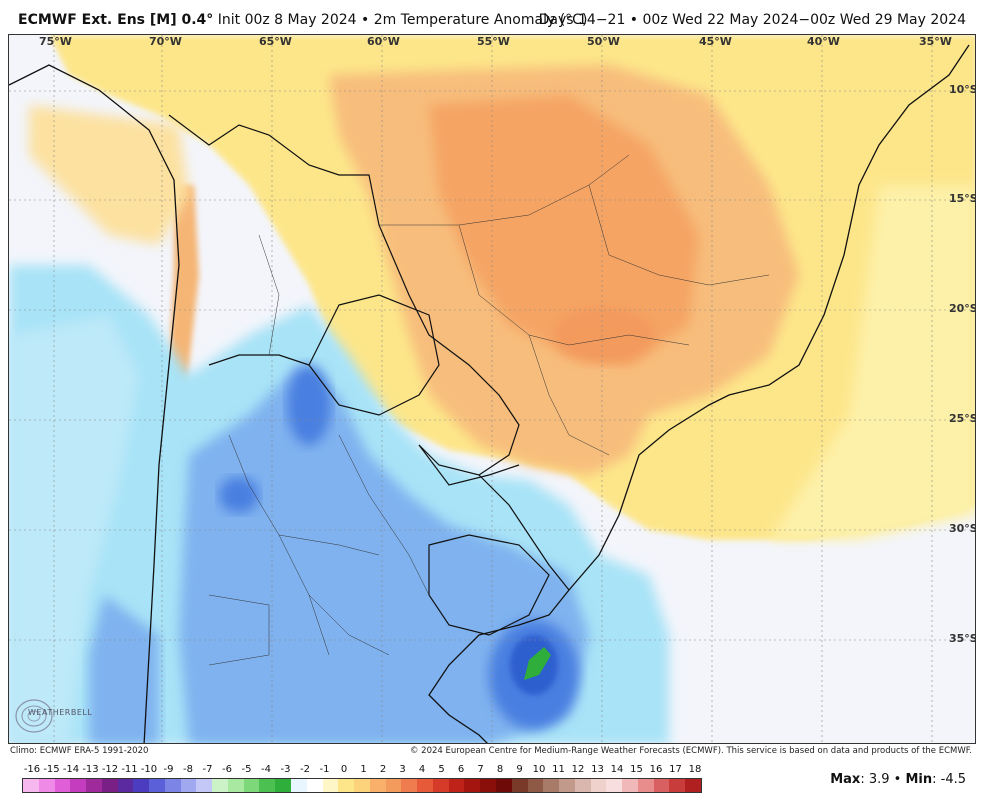 The image size is (984, 808). What do you see at coordinates (953, 779) in the screenshot?
I see `min-value: -4.5` at bounding box center [953, 779].